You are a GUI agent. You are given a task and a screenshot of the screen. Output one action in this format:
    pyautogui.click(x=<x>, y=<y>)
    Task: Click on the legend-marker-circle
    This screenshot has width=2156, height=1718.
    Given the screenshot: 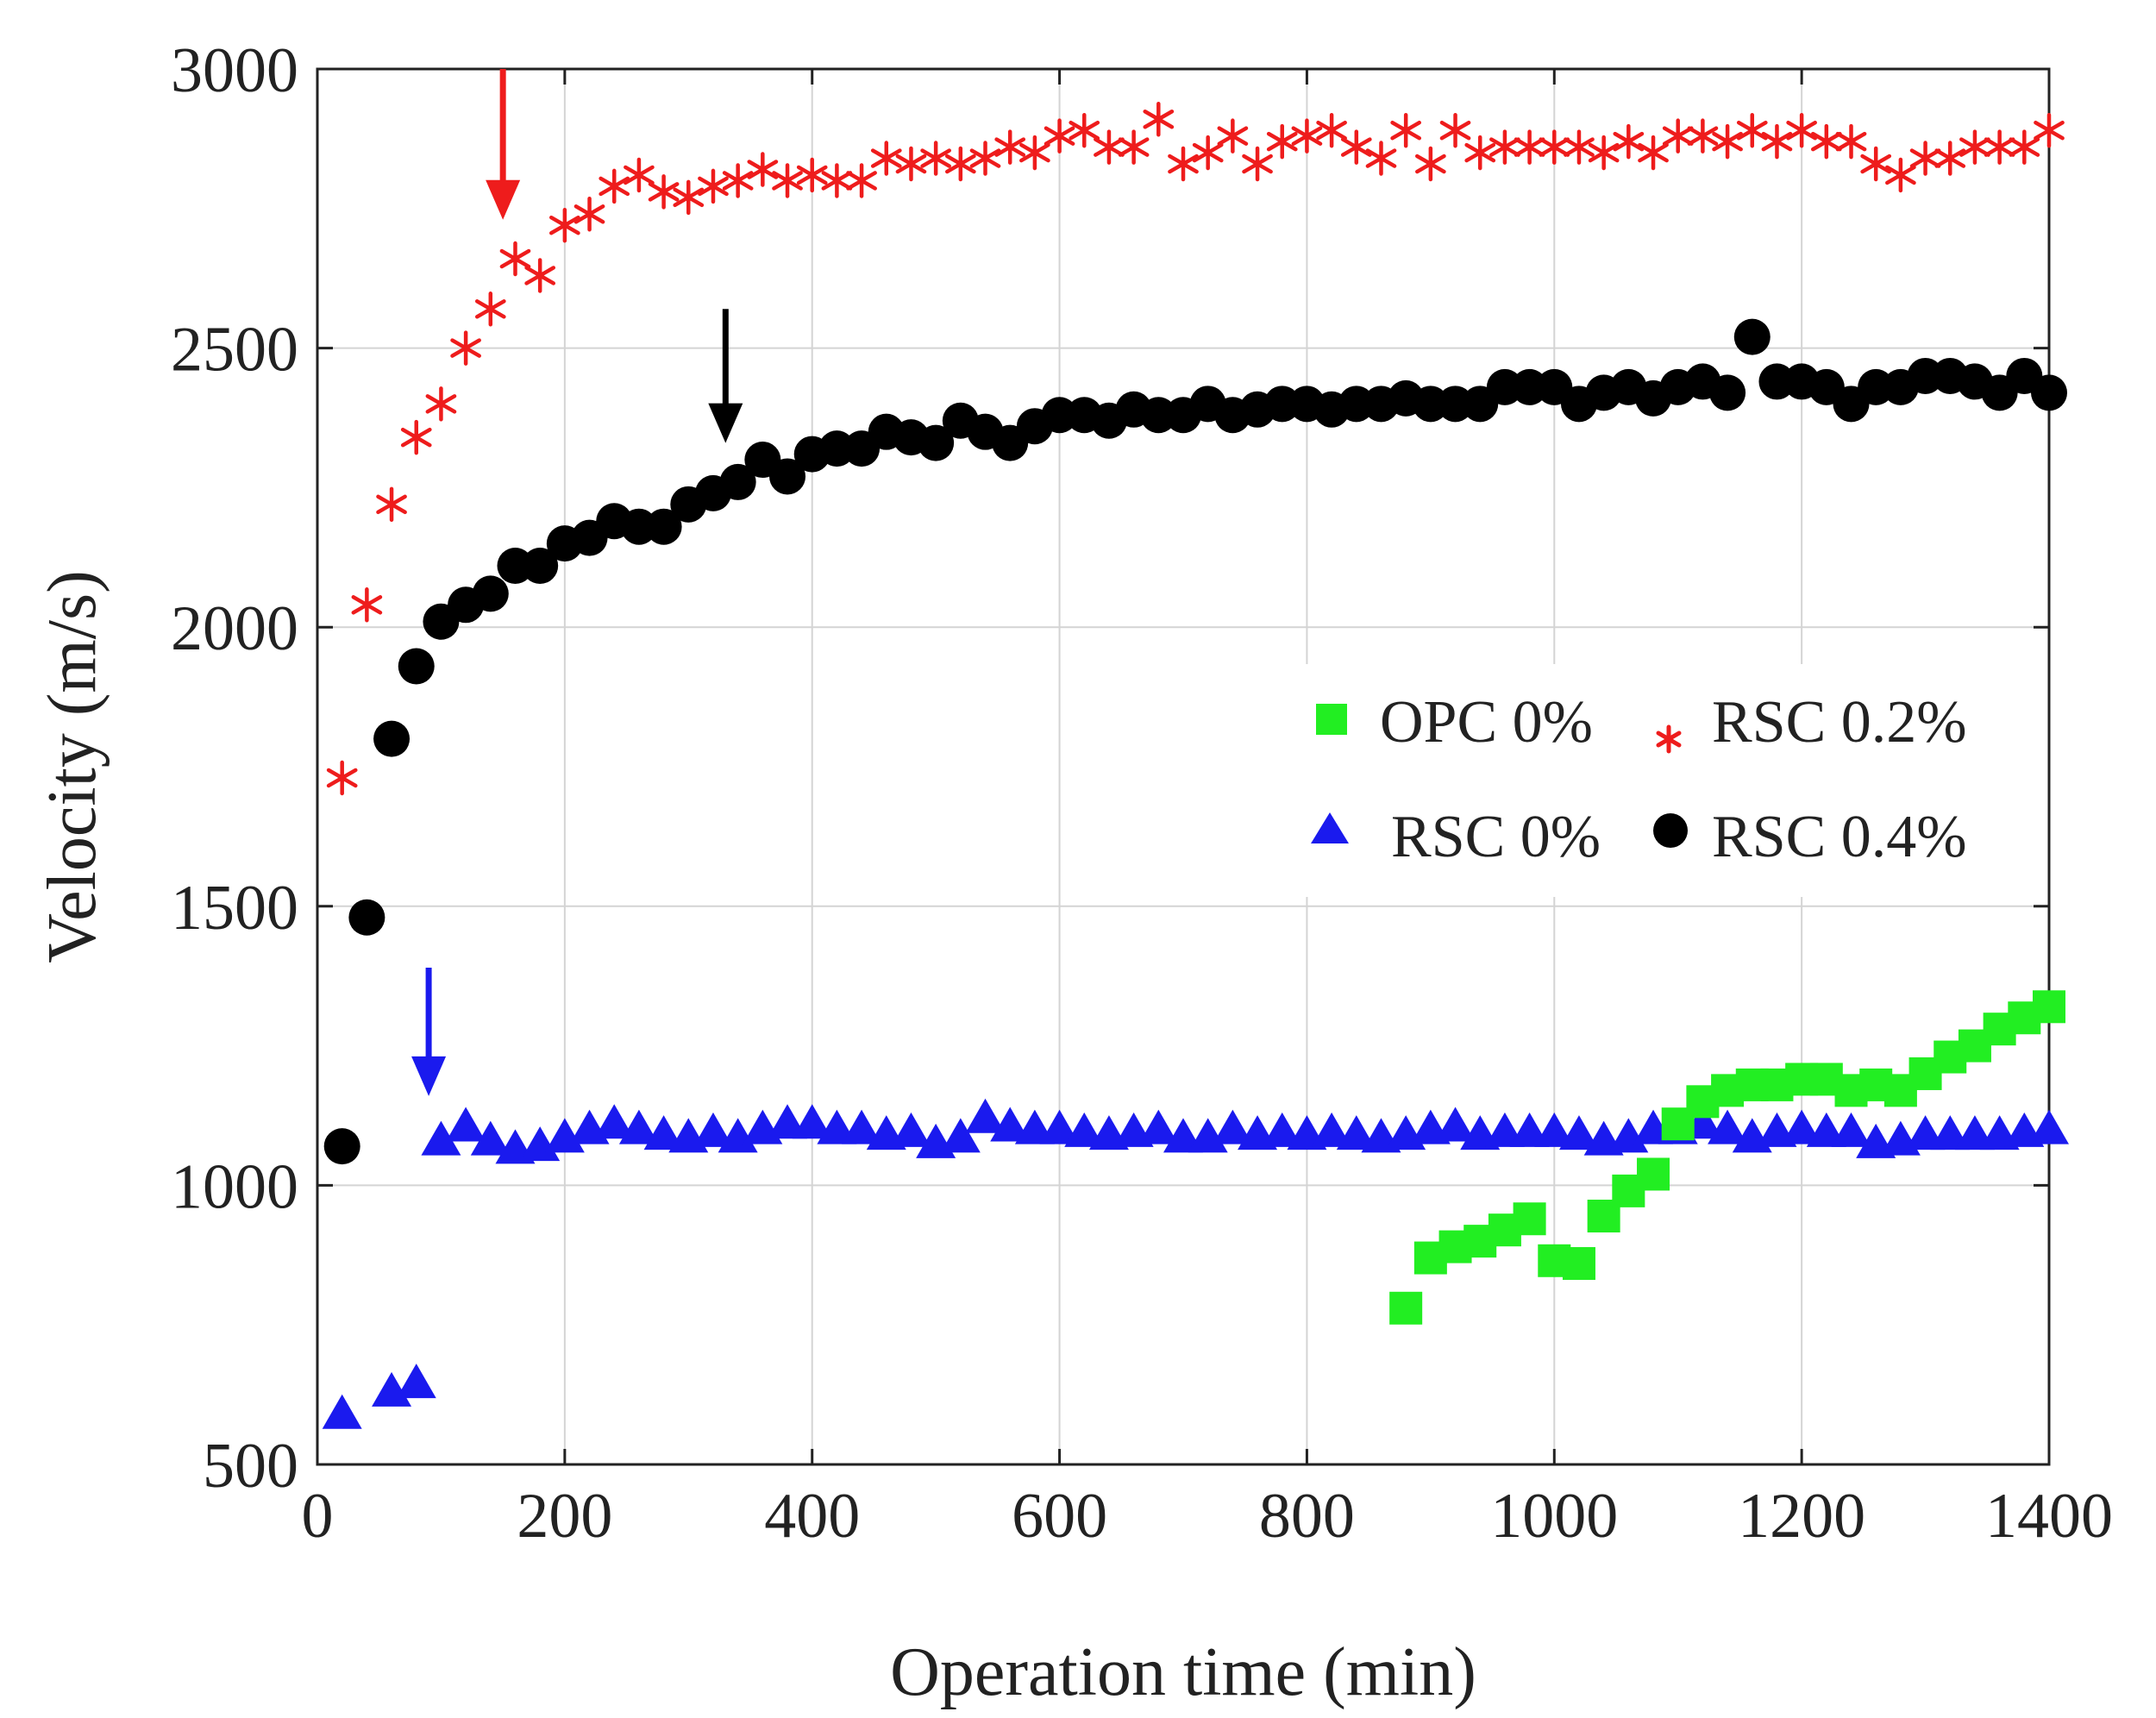 What is the action you would take?
    pyautogui.click(x=1670, y=831)
    